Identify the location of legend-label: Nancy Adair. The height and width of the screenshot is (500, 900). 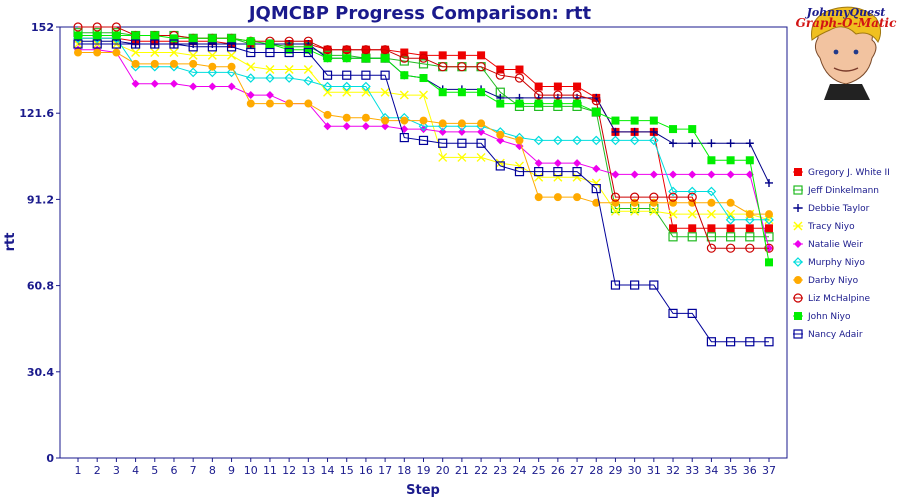
(835, 335).